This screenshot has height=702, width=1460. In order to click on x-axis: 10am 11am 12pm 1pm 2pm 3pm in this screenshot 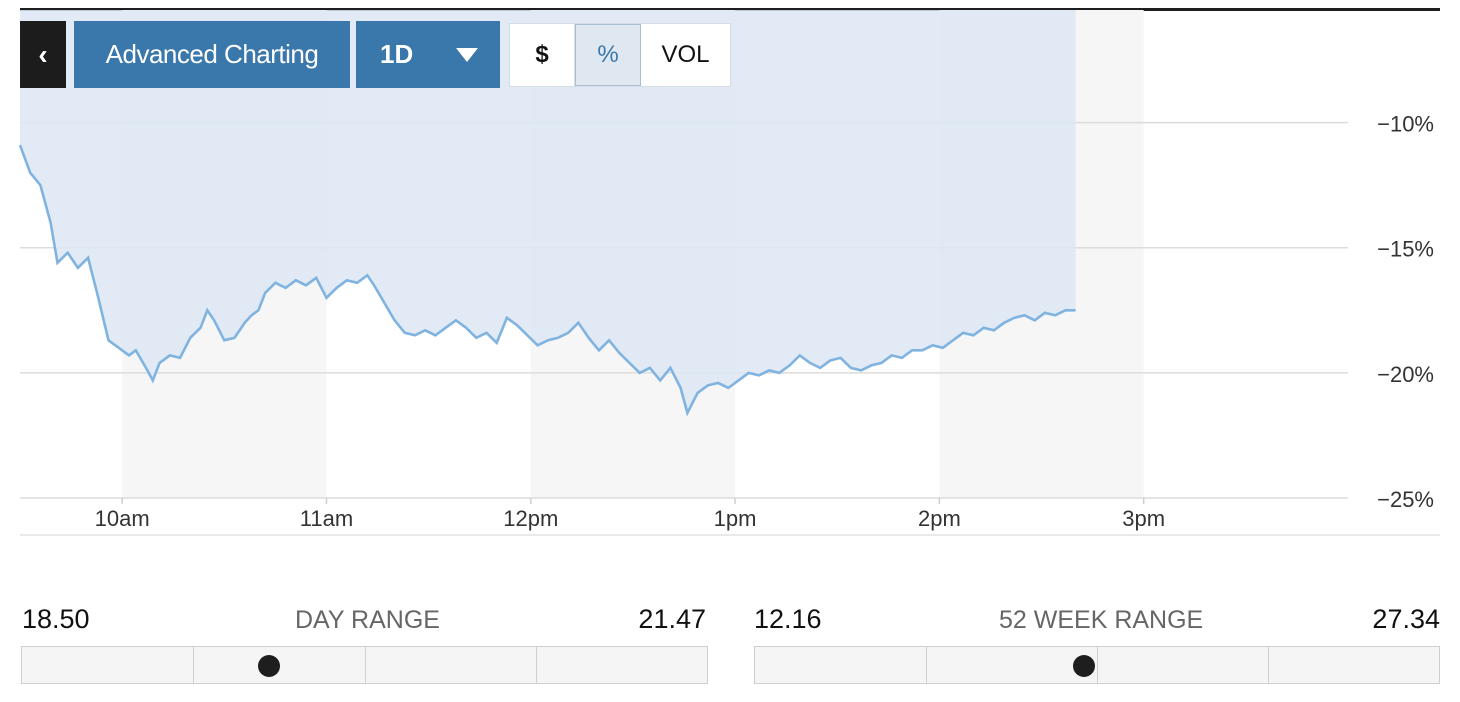, I will do `click(630, 514)`.